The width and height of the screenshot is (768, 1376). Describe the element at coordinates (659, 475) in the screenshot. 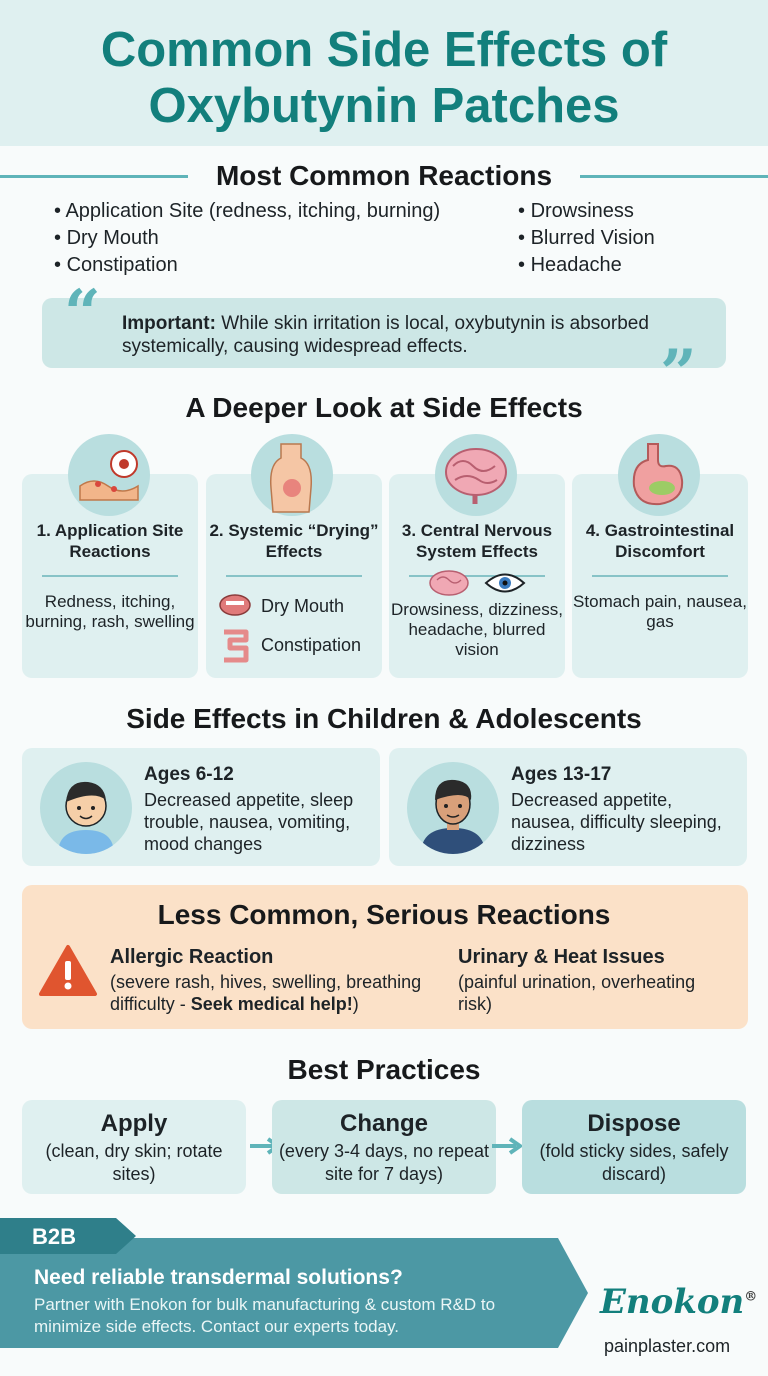

I see `stomach-icon` at that location.